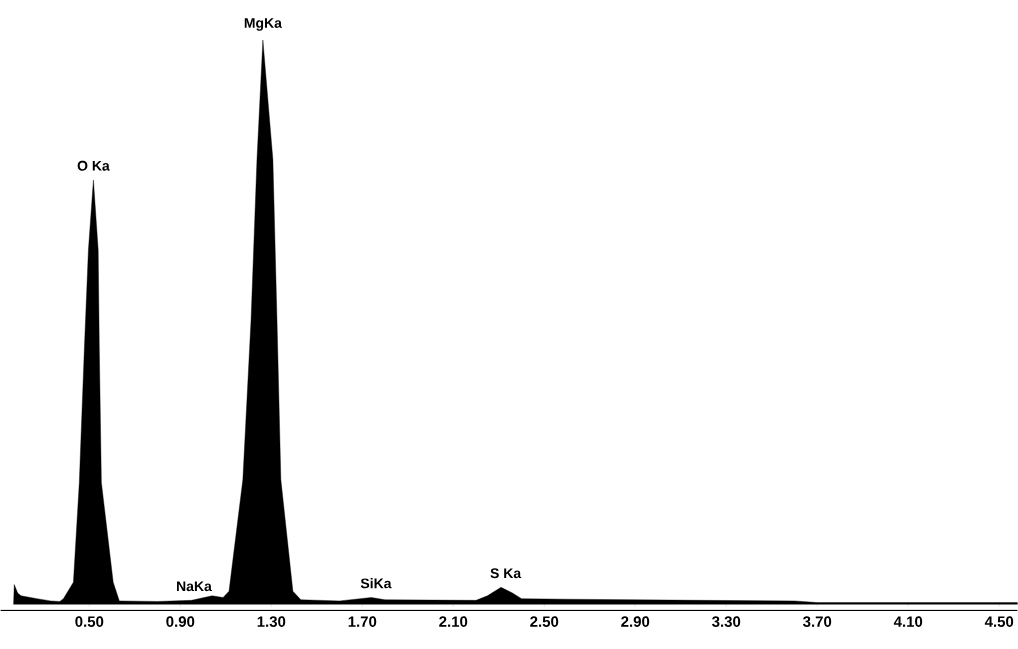 This screenshot has height=649, width=1018. I want to click on annotation: S Ka, so click(506, 573).